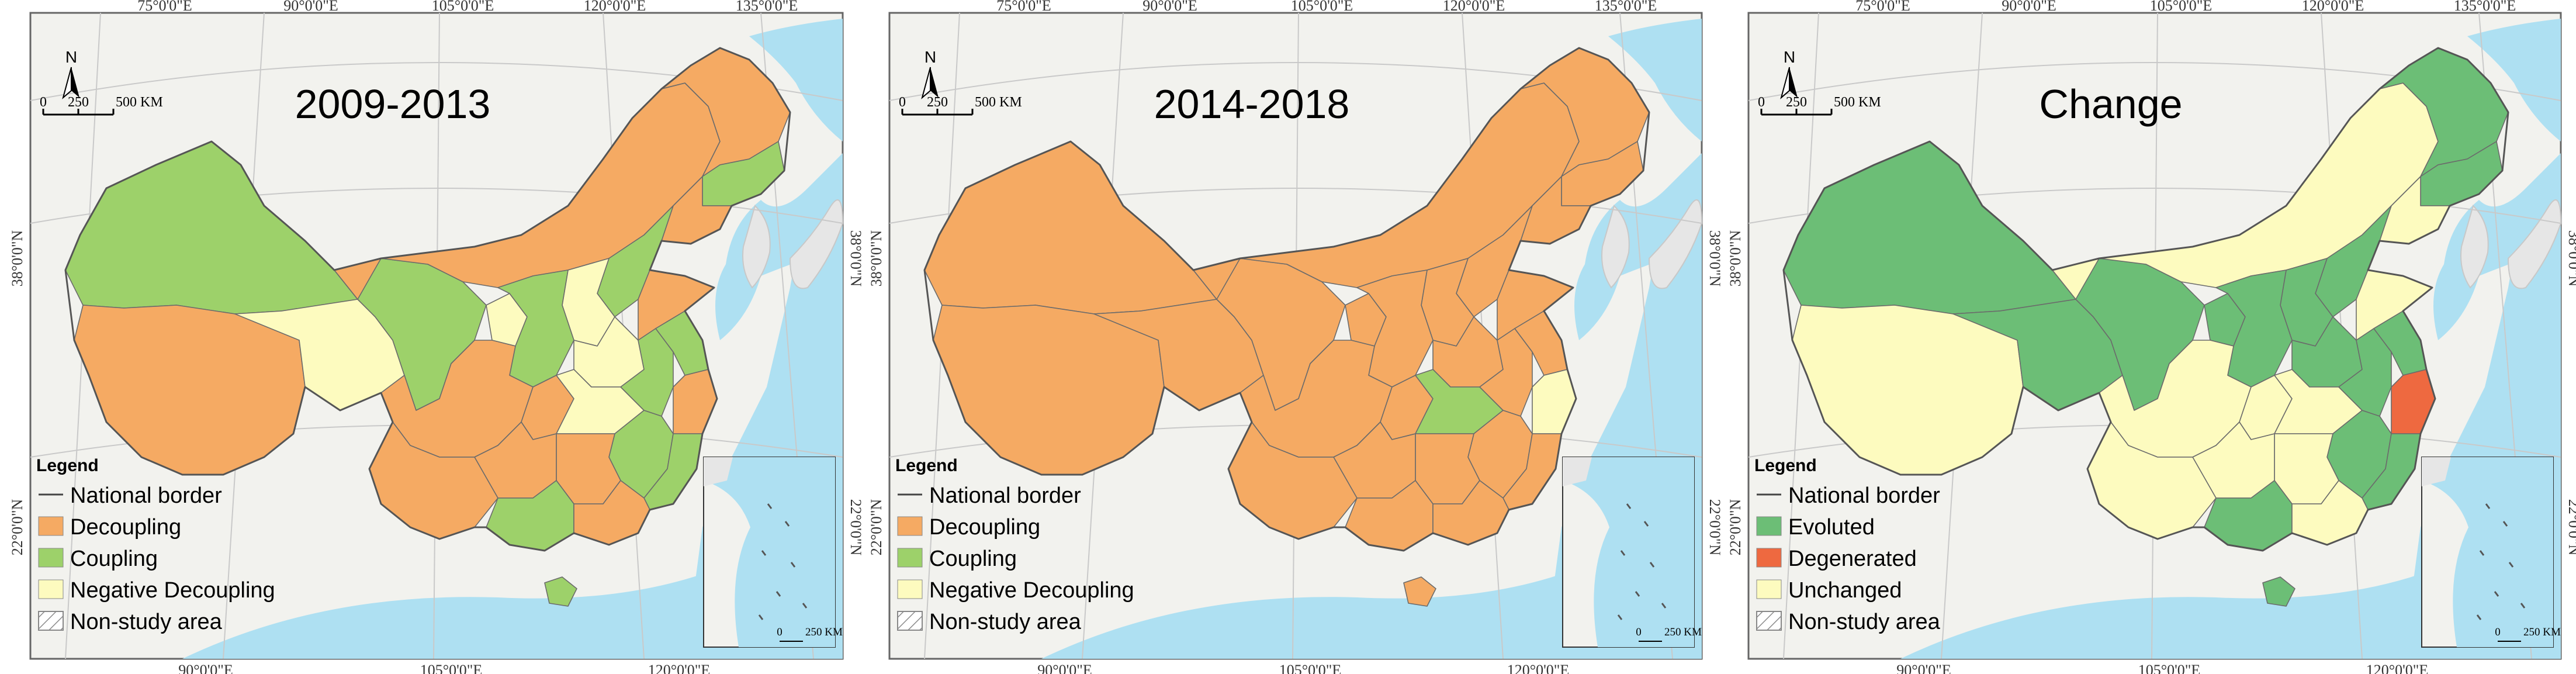  What do you see at coordinates (560, 592) in the screenshot?
I see `province-hainan` at bounding box center [560, 592].